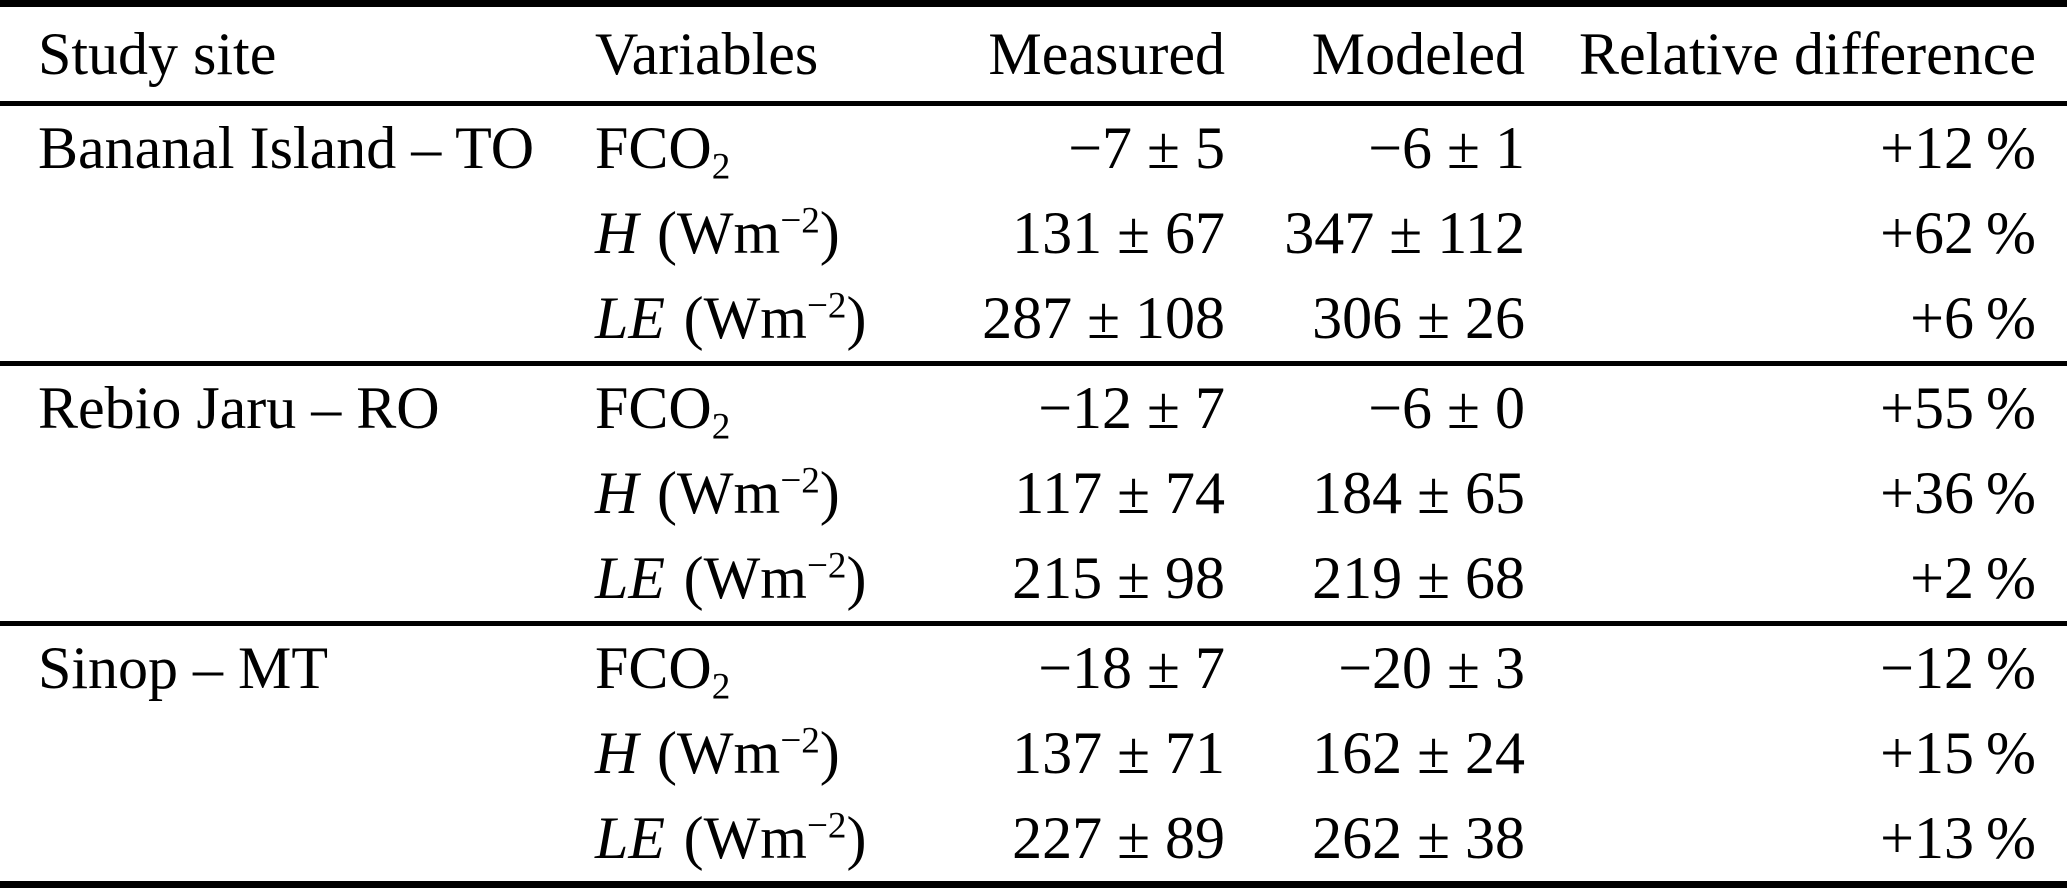 The height and width of the screenshot is (888, 2067). I want to click on table-row: H (Wm−2) 137 ± 71 162 ± 24 +15 %, so click(1033, 753).